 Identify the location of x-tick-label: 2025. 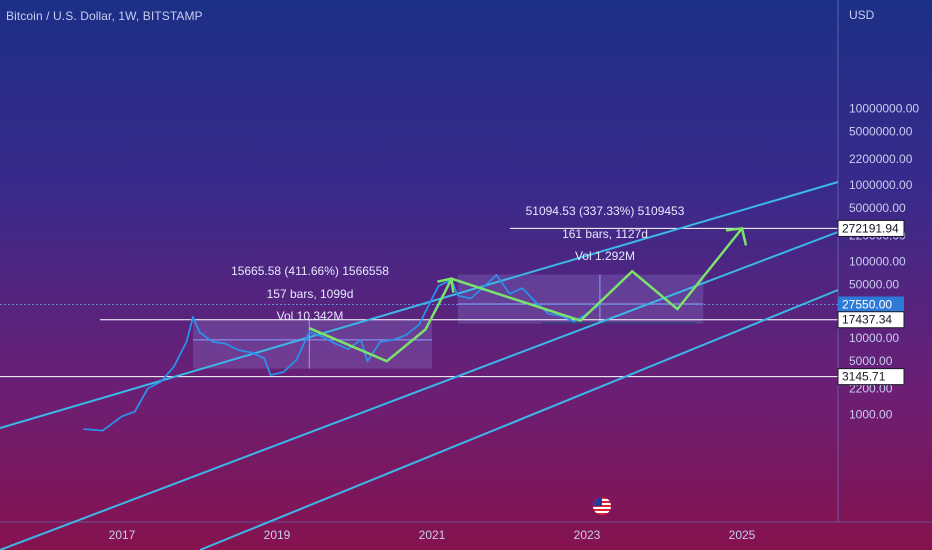
(742, 535).